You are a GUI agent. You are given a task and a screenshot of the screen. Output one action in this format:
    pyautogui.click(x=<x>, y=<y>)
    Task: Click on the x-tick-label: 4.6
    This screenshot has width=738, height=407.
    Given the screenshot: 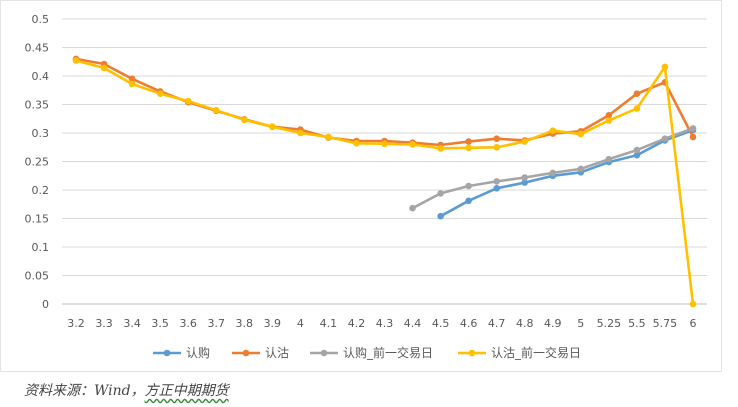 What is the action you would take?
    pyautogui.click(x=469, y=323)
    